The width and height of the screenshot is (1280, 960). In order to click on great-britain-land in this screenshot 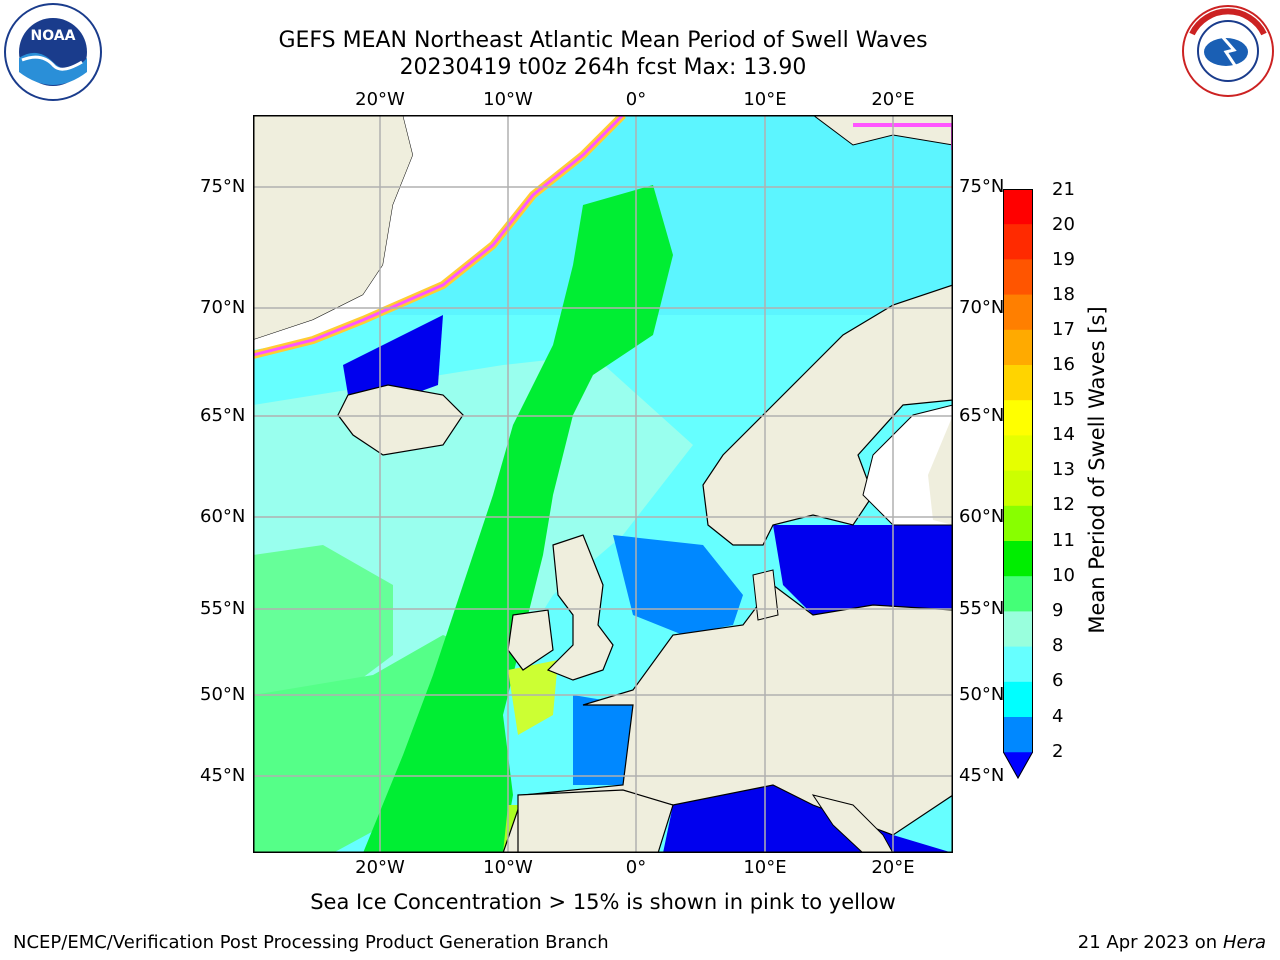, I will do `click(580, 607)`.